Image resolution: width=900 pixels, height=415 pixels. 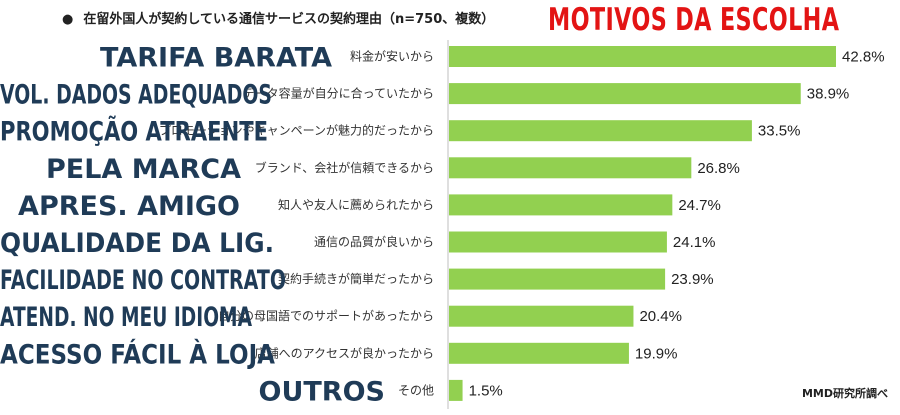 I want to click on chart-subtitle: ● 在留外国人が契約している通信サービスの契約理由（n=750、複数）, so click(x=278, y=17).